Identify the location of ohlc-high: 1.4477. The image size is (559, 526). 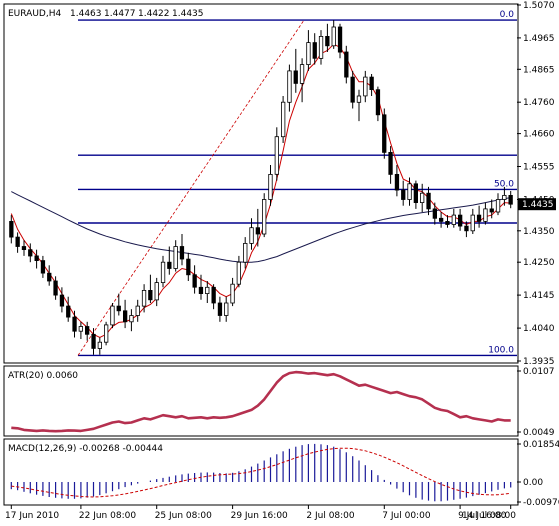
(120, 14).